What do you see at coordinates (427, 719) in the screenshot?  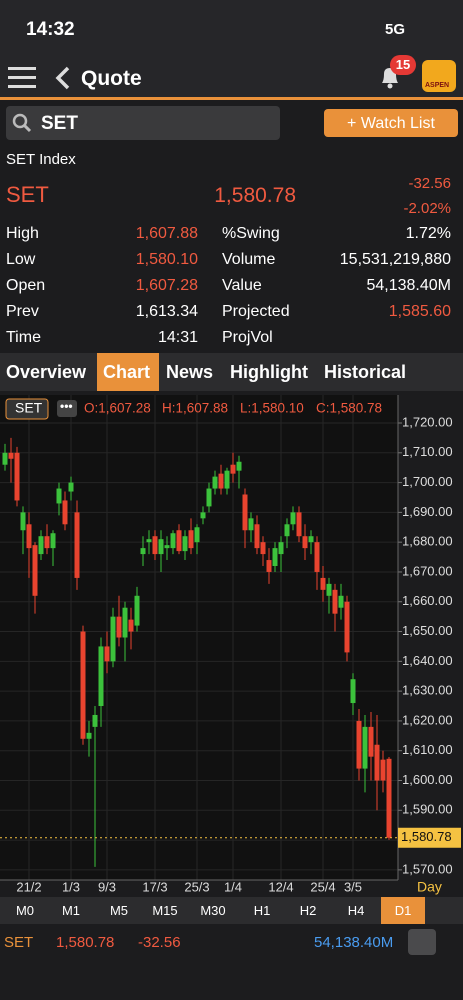 I see `y-tick-label: 1,620.00` at bounding box center [427, 719].